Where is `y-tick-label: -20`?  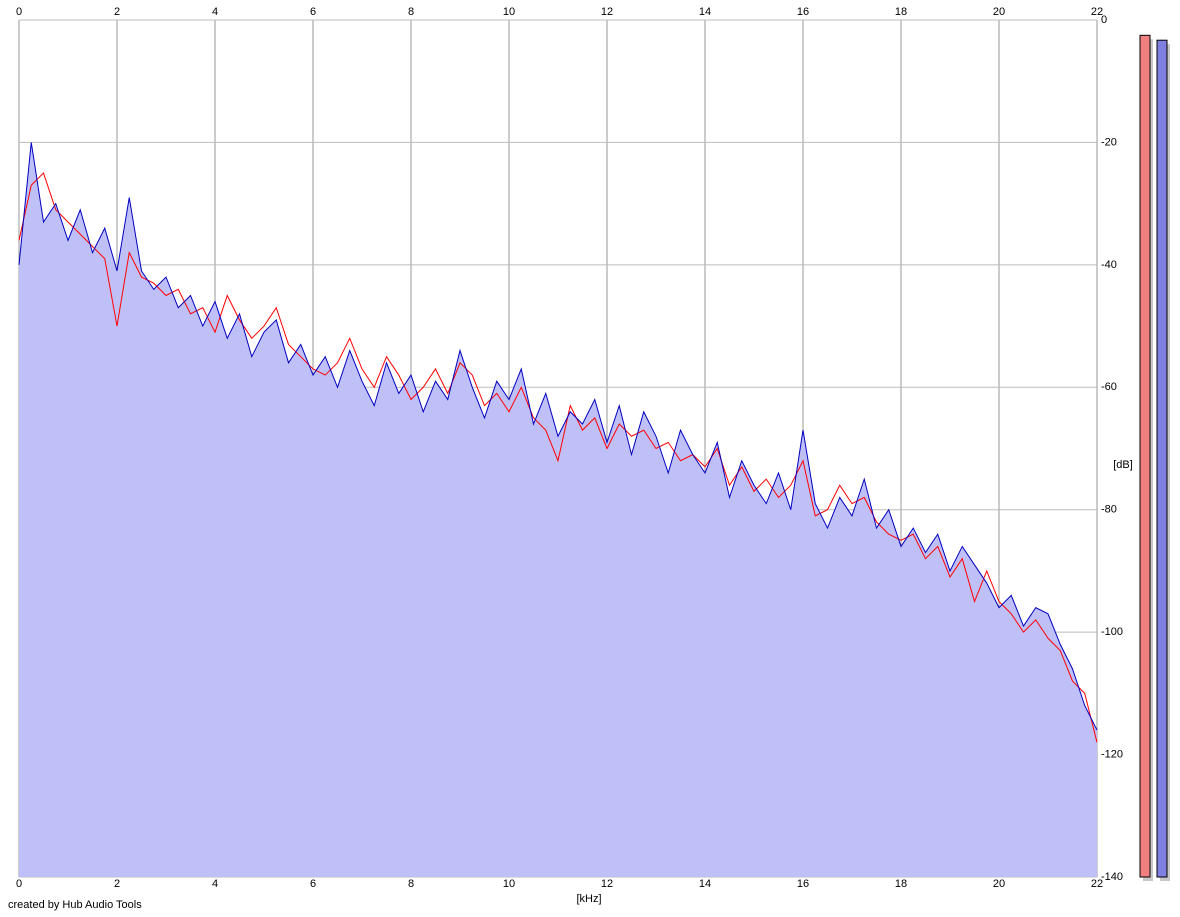 y-tick-label: -20 is located at coordinates (1109, 142).